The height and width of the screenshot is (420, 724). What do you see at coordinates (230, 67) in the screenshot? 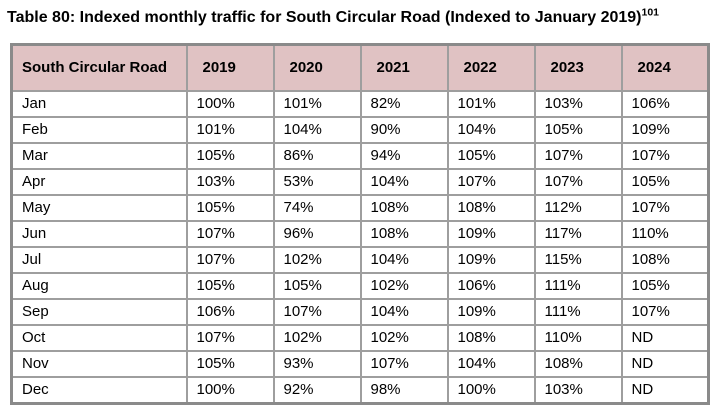
I see `column-header-2019: 2019` at bounding box center [230, 67].